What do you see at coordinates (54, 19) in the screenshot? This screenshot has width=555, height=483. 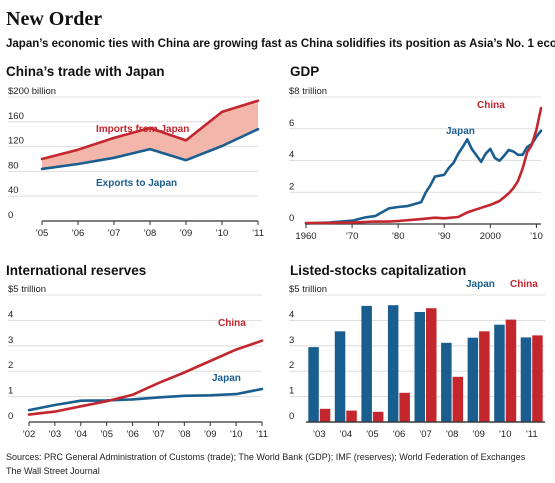 I see `figure-title: New Order` at bounding box center [54, 19].